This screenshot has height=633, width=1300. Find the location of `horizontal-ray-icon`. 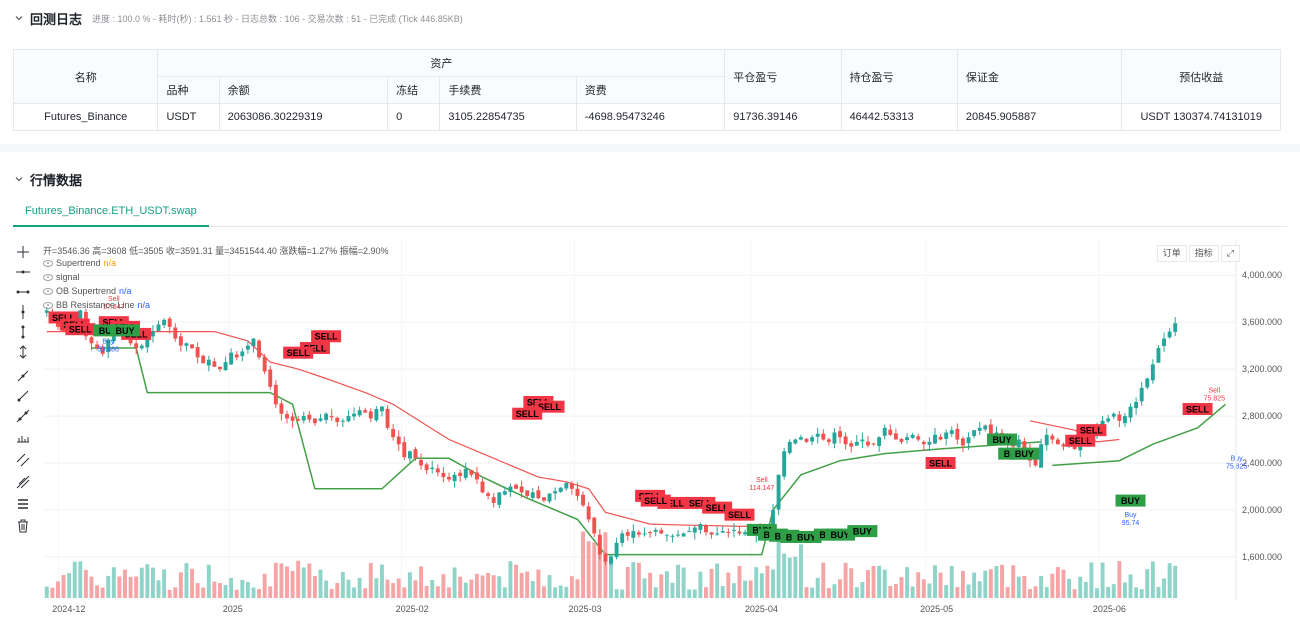

horizontal-ray-icon is located at coordinates (23, 292).